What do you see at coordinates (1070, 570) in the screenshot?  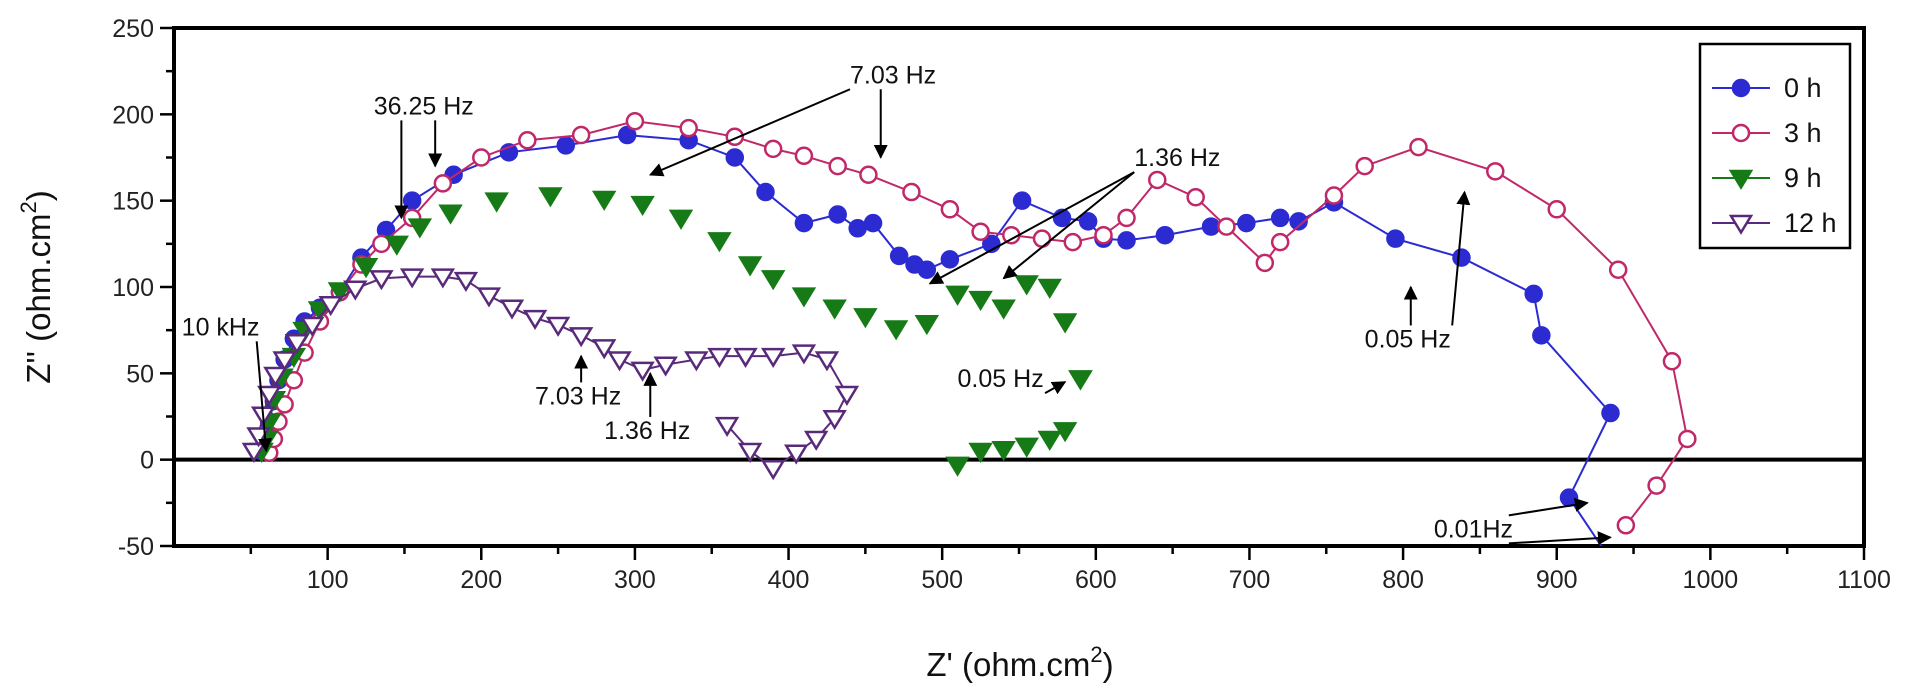 I see `x-axis-ticks: 100 200 300 400 500 600 700 800 900 1000 1100` at bounding box center [1070, 570].